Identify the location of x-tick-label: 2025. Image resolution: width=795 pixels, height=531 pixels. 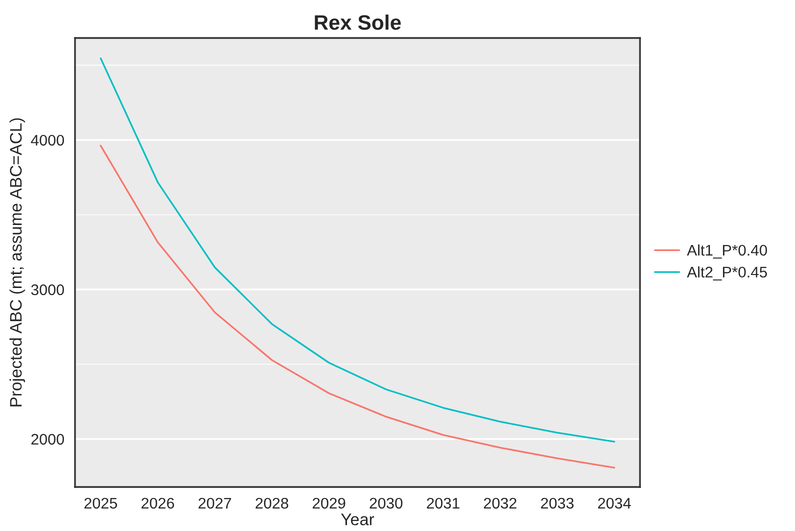
(101, 503).